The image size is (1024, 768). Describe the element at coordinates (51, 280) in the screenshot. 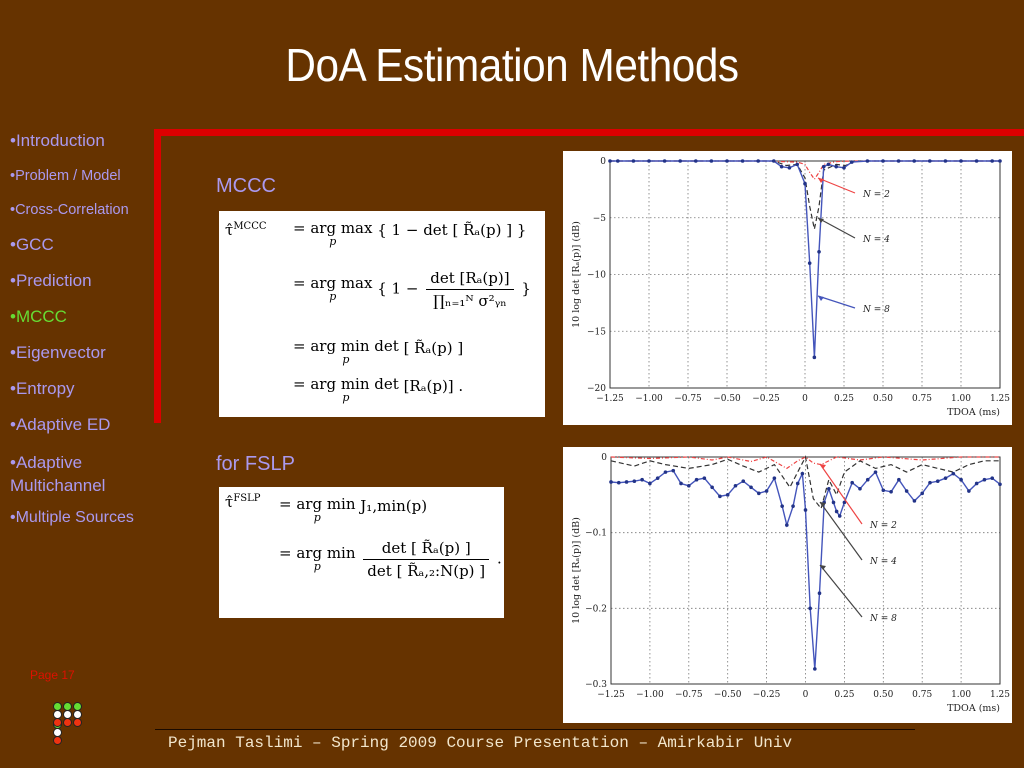

I see `sidebar-item-prediction: •Prediction` at that location.